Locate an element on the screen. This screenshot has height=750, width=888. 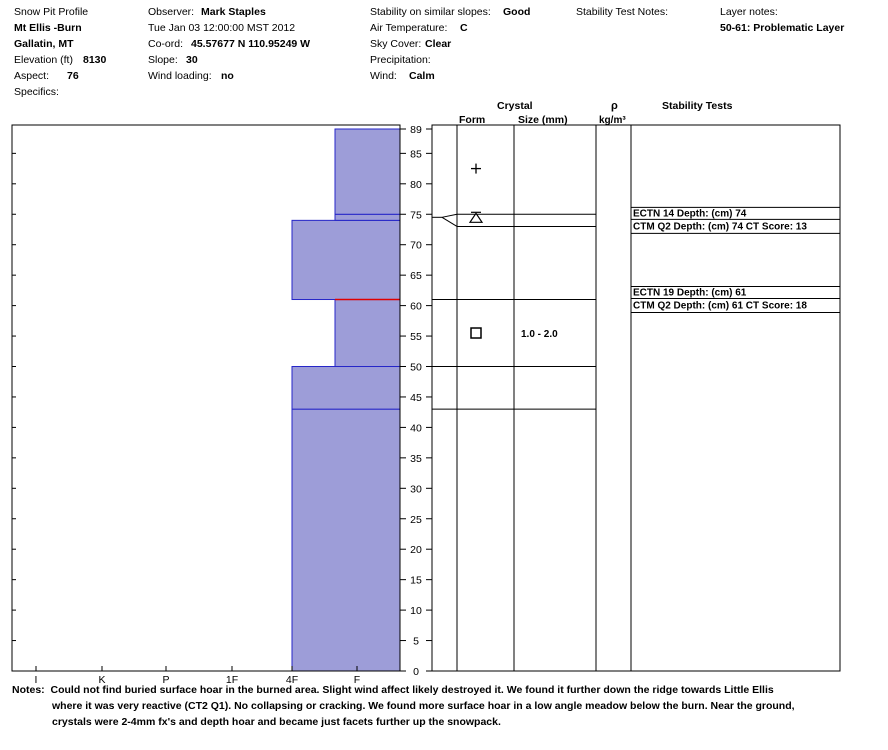
crystal-surface-hoar is located at coordinates (476, 217).